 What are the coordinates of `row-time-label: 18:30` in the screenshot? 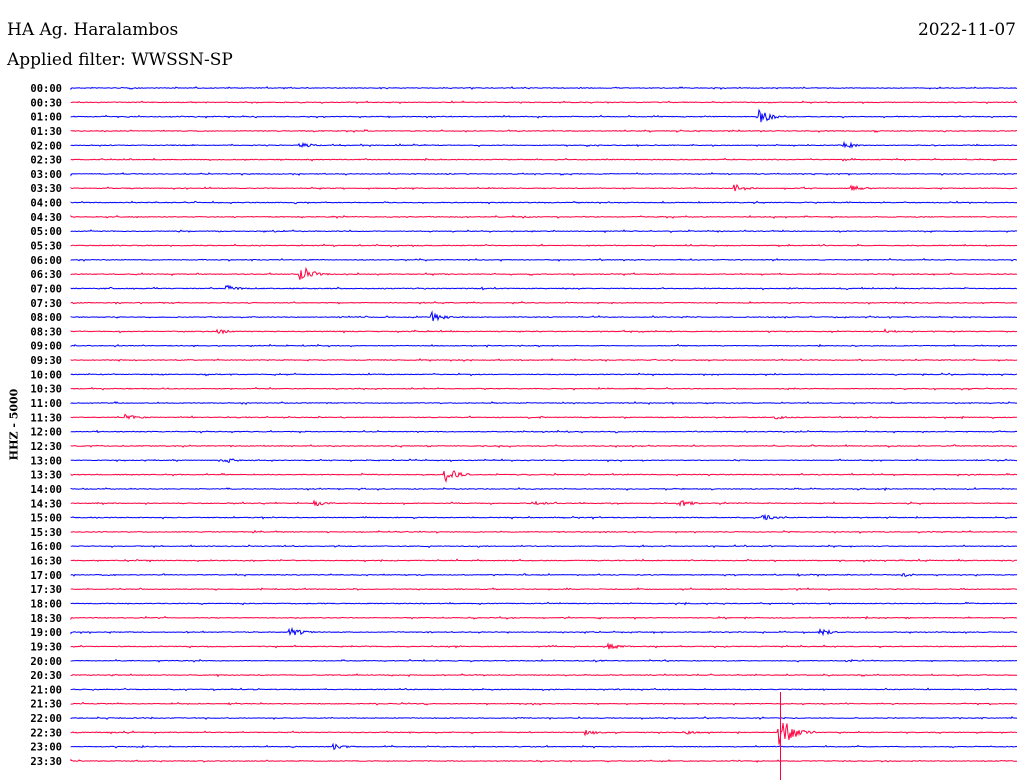 It's located at (46, 619).